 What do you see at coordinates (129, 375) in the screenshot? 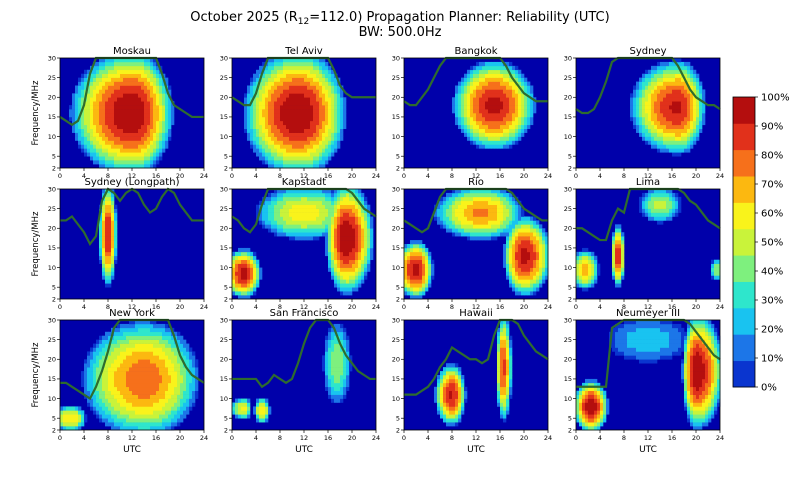
I see `heatmap-cells` at bounding box center [129, 375].